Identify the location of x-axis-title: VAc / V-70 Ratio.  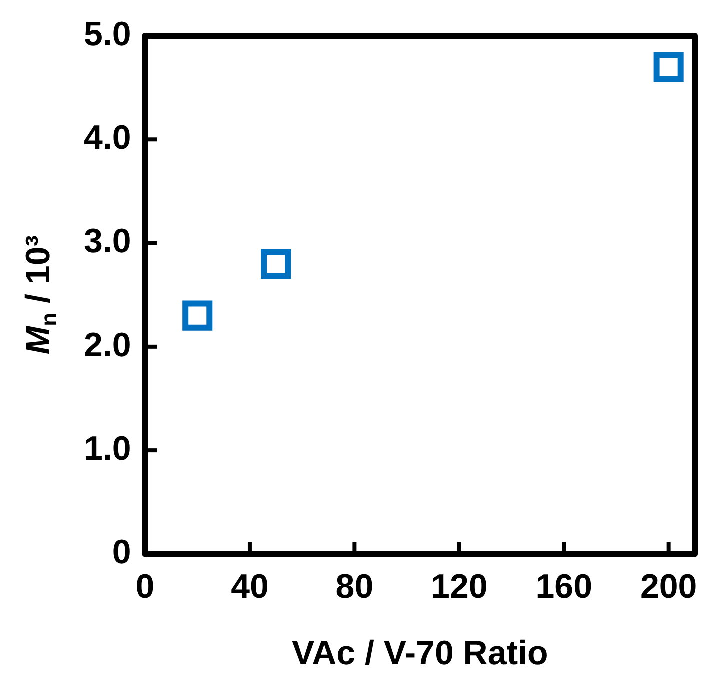
(420, 653).